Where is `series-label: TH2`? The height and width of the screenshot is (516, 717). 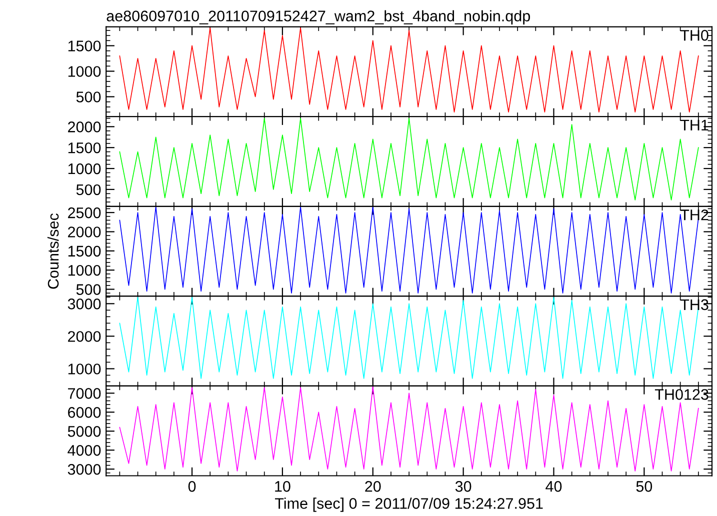 series-label: TH2 is located at coordinates (694, 214).